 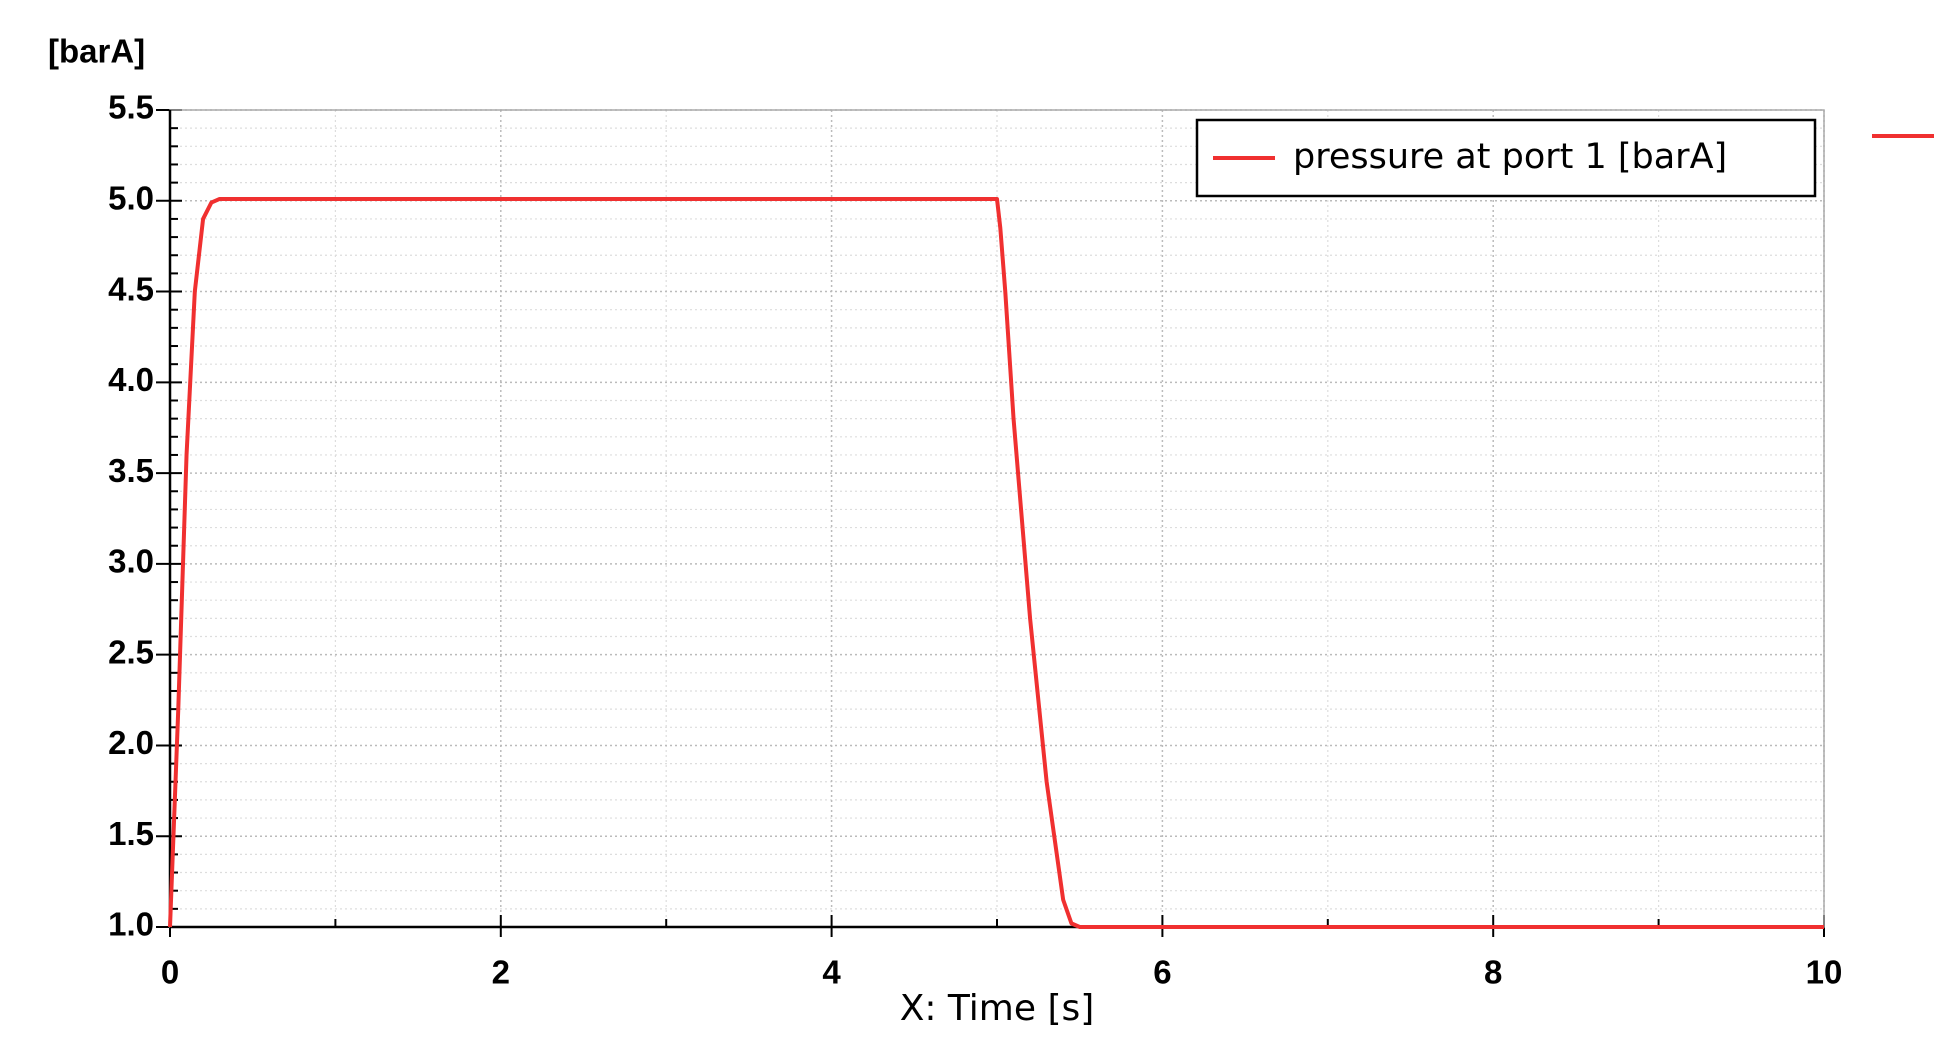 I want to click on y-tick-label: 5.0, so click(x=131, y=197).